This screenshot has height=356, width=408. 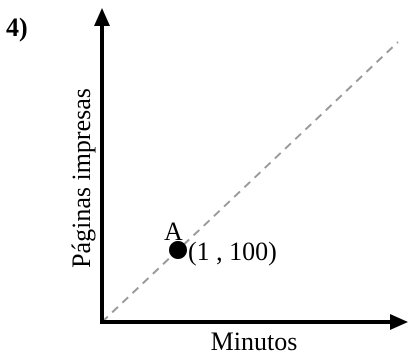 What do you see at coordinates (232, 251) in the screenshot?
I see `point-label: (1 , 100)` at bounding box center [232, 251].